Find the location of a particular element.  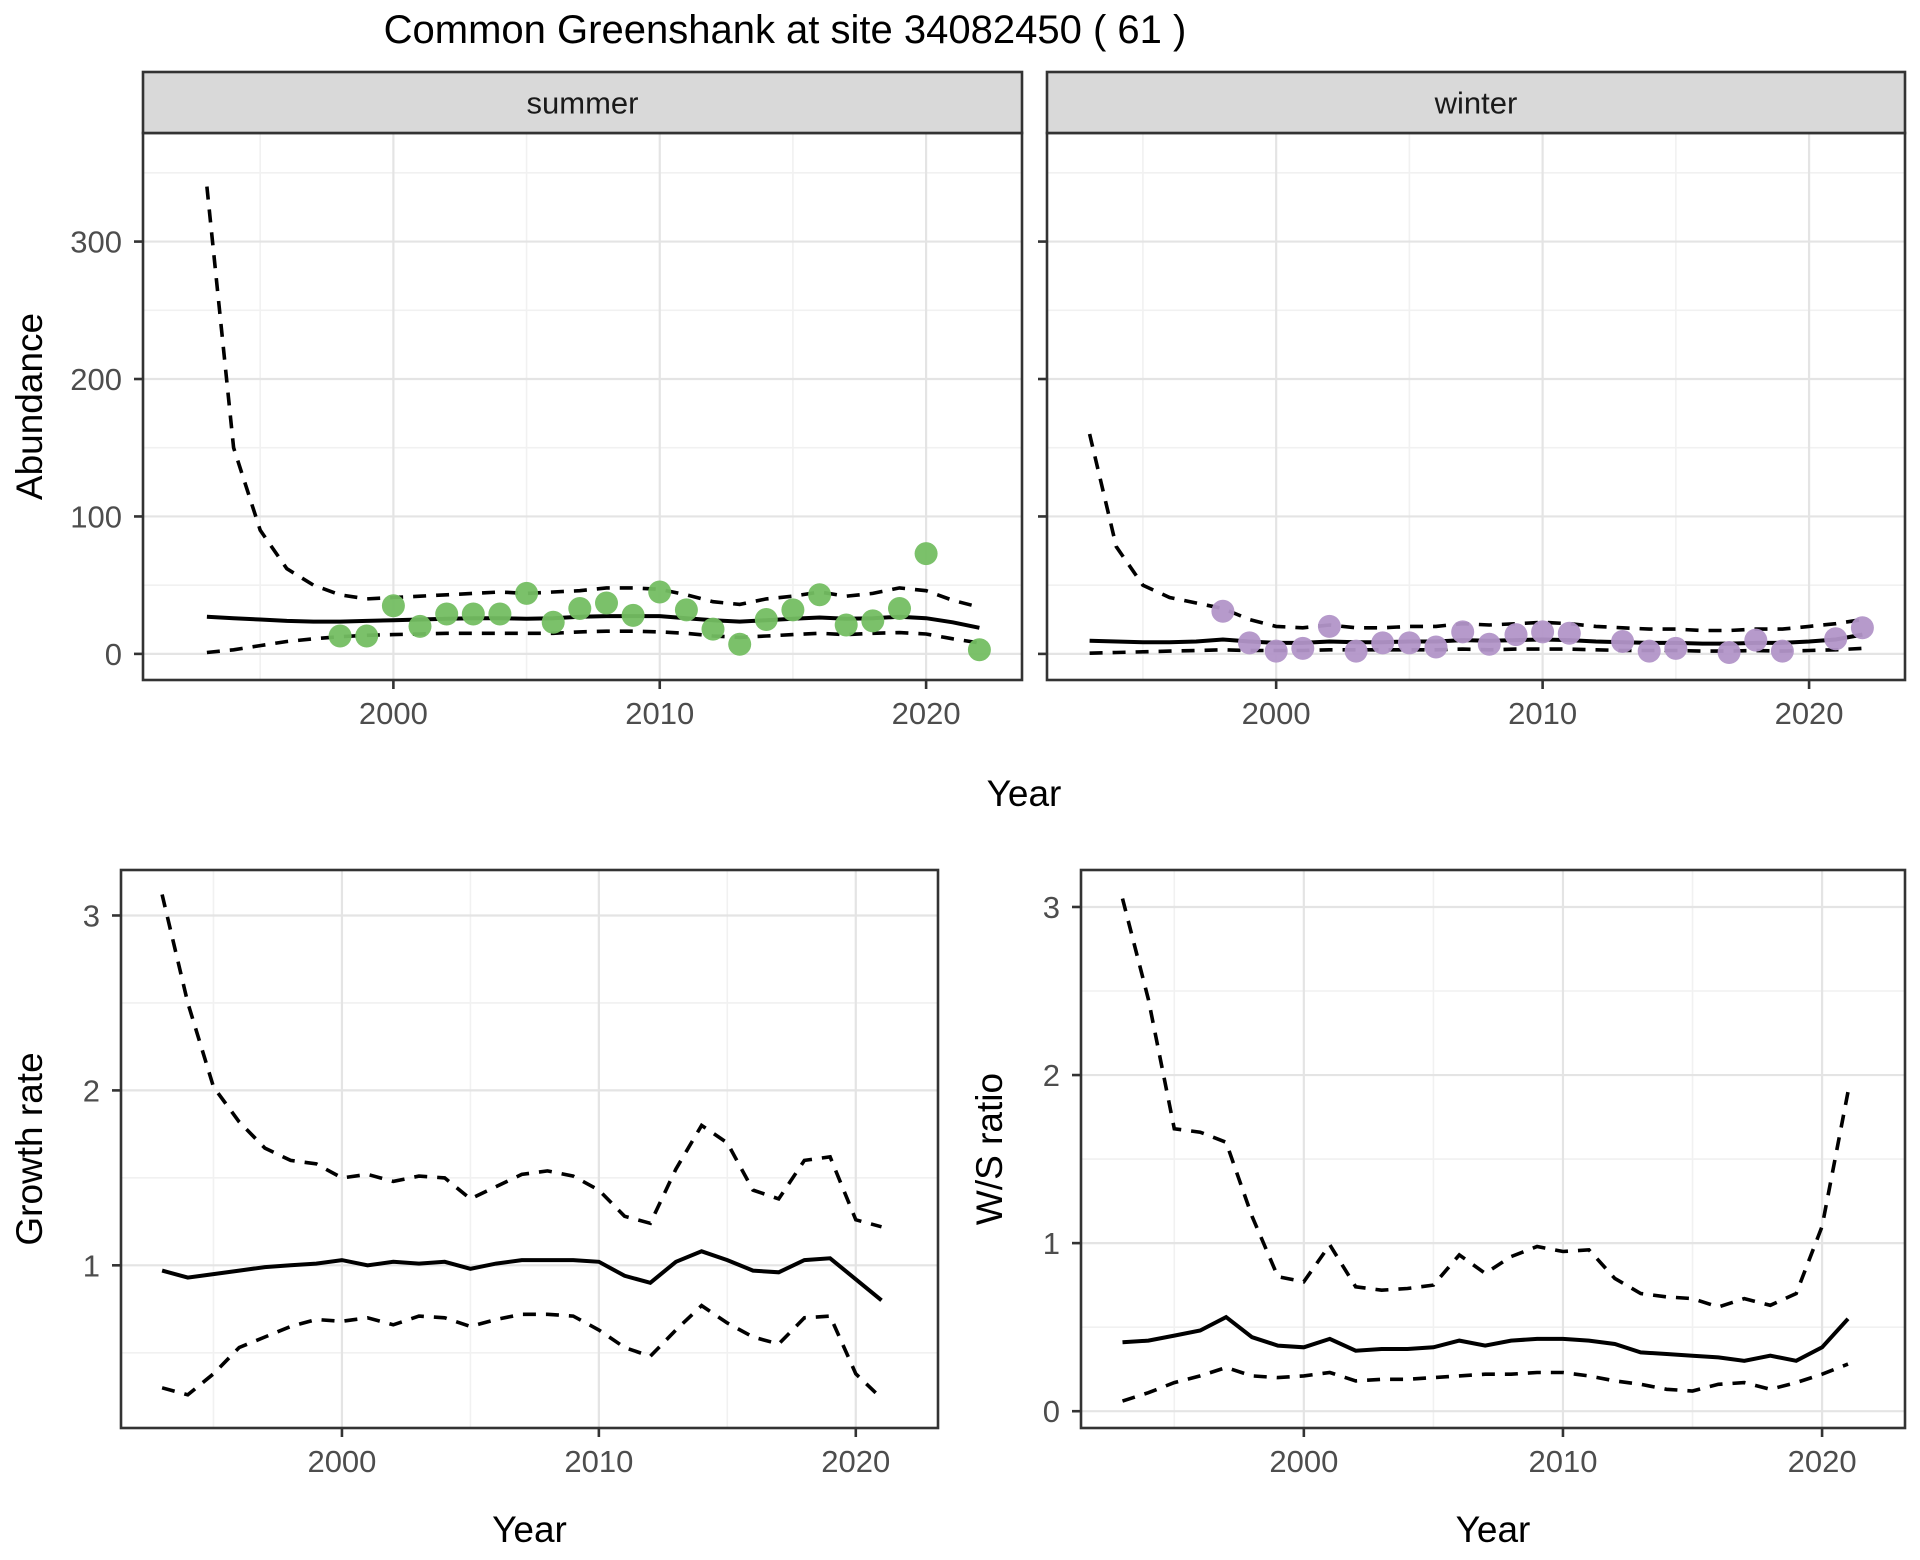

facet-strip-label: summer is located at coordinates (583, 103).